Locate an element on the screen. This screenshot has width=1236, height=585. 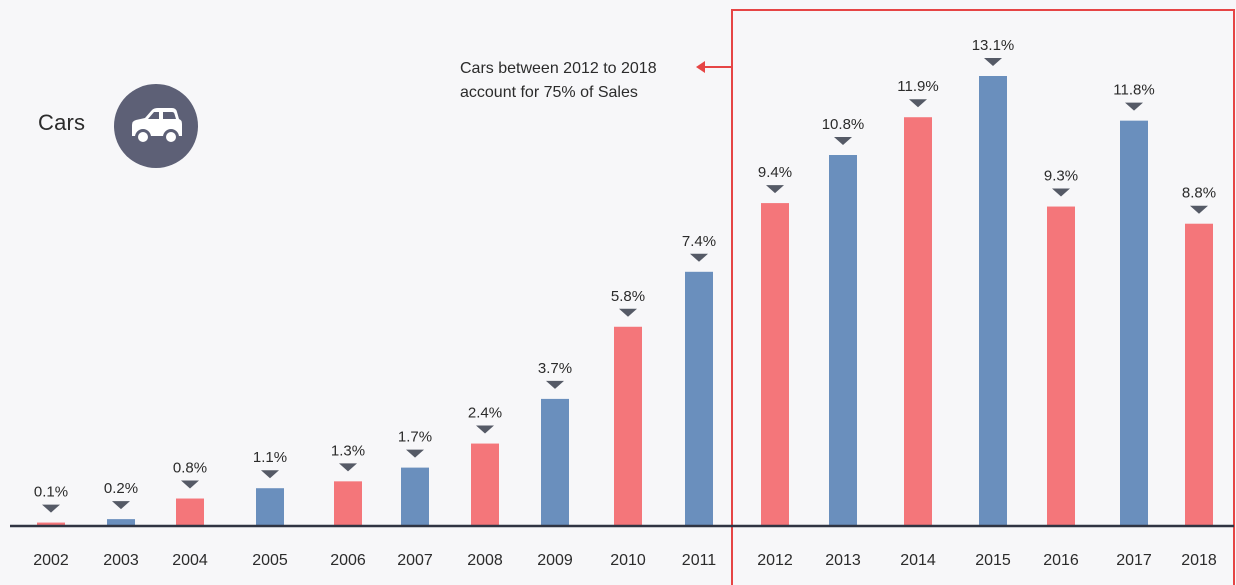
data-label-2004: 0.8% is located at coordinates (190, 468).